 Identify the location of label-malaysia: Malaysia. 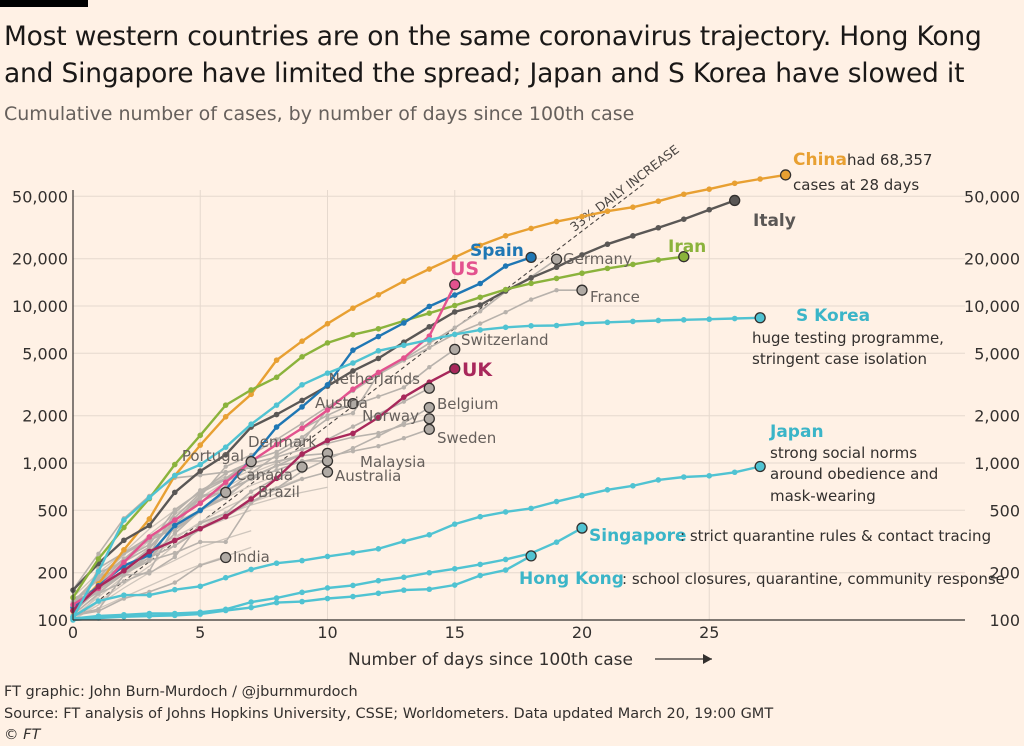
(393, 462).